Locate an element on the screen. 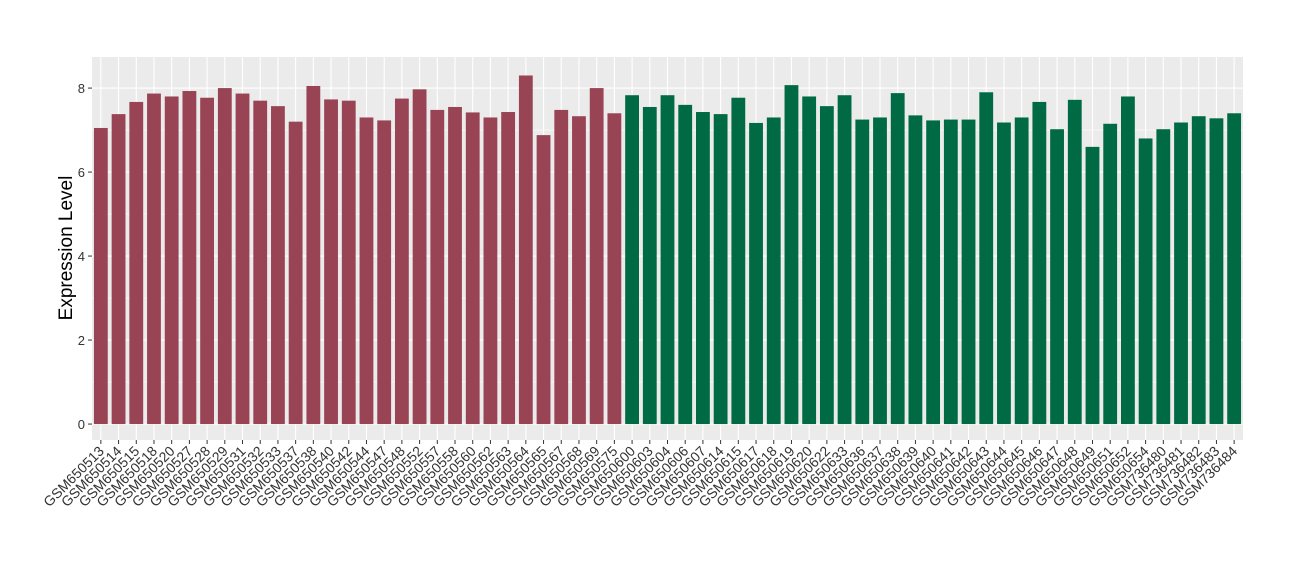 Image resolution: width=1300 pixels, height=585 pixels. y-tick-label: 8 is located at coordinates (81, 88).